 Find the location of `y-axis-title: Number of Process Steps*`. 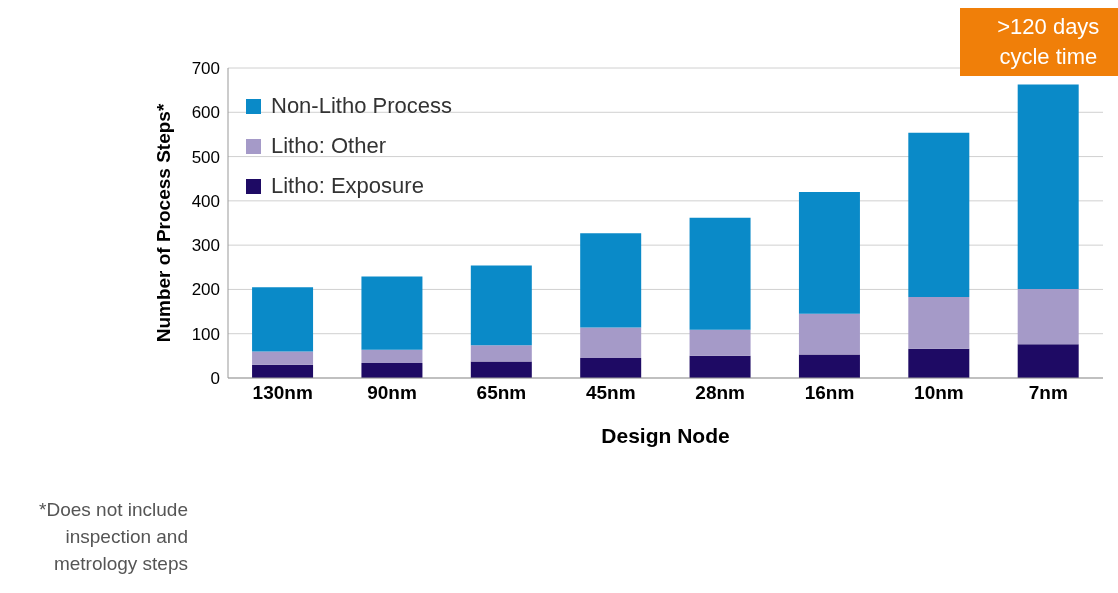

y-axis-title: Number of Process Steps* is located at coordinates (163, 223).